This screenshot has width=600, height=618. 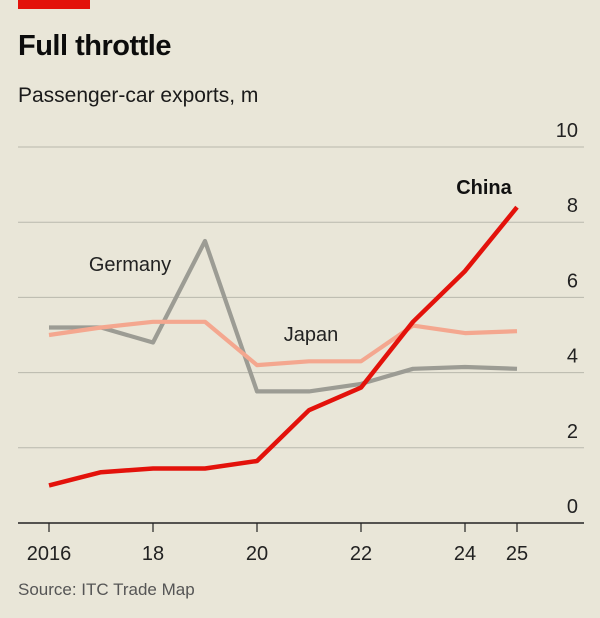 I want to click on chart-subtitle: Passenger-car exports, m, so click(x=138, y=95).